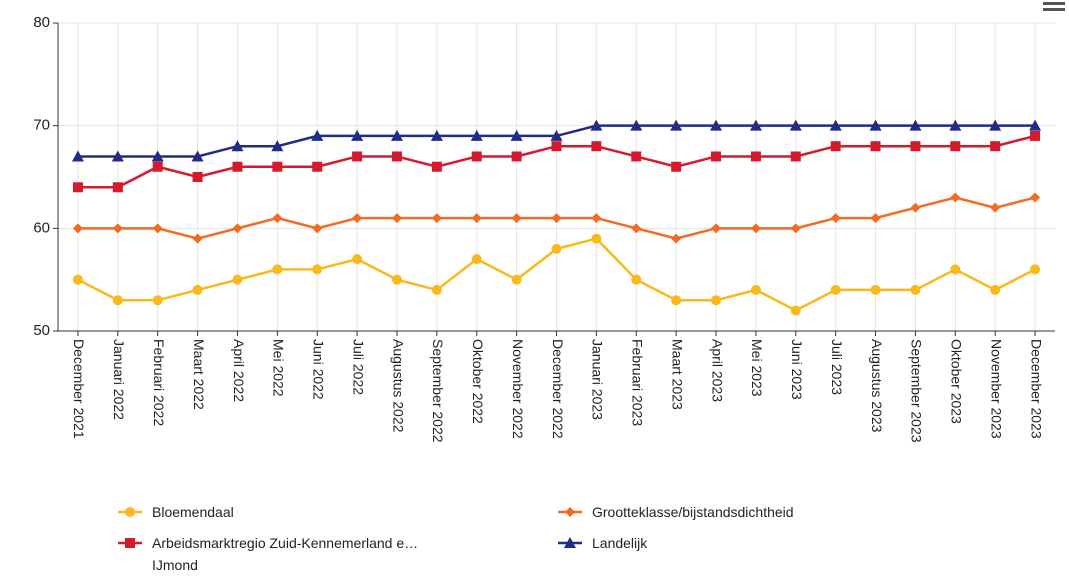 This screenshot has height=581, width=1069. What do you see at coordinates (79, 389) in the screenshot?
I see `x-tick-label: December 2021` at bounding box center [79, 389].